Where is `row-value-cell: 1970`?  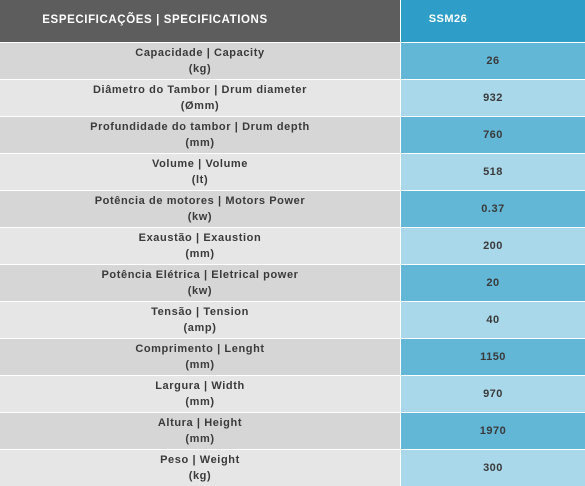
row-value-cell: 1970 is located at coordinates (492, 431).